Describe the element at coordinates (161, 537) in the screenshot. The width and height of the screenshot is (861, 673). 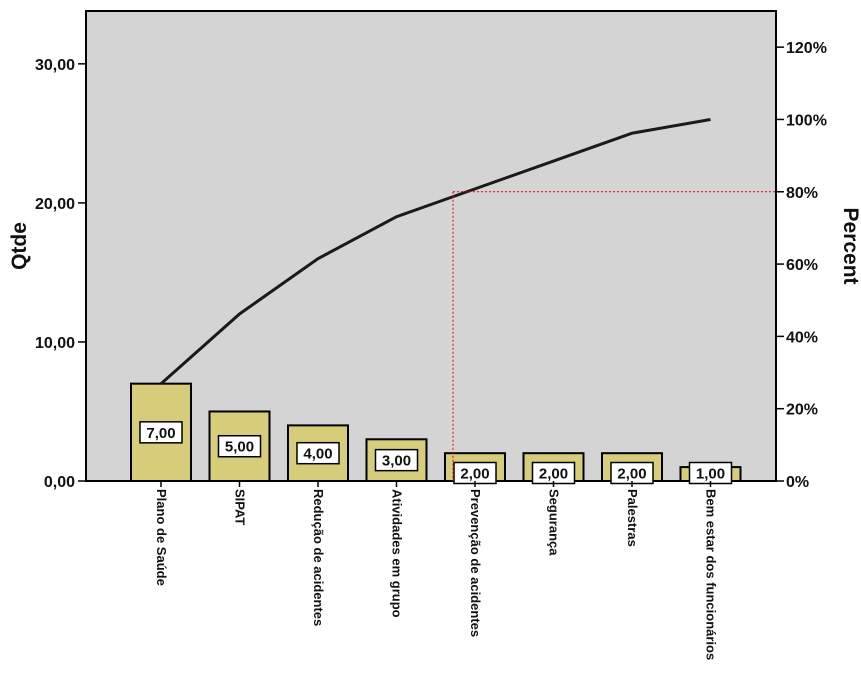
I see `category-label-0: Plano de Saúde` at that location.